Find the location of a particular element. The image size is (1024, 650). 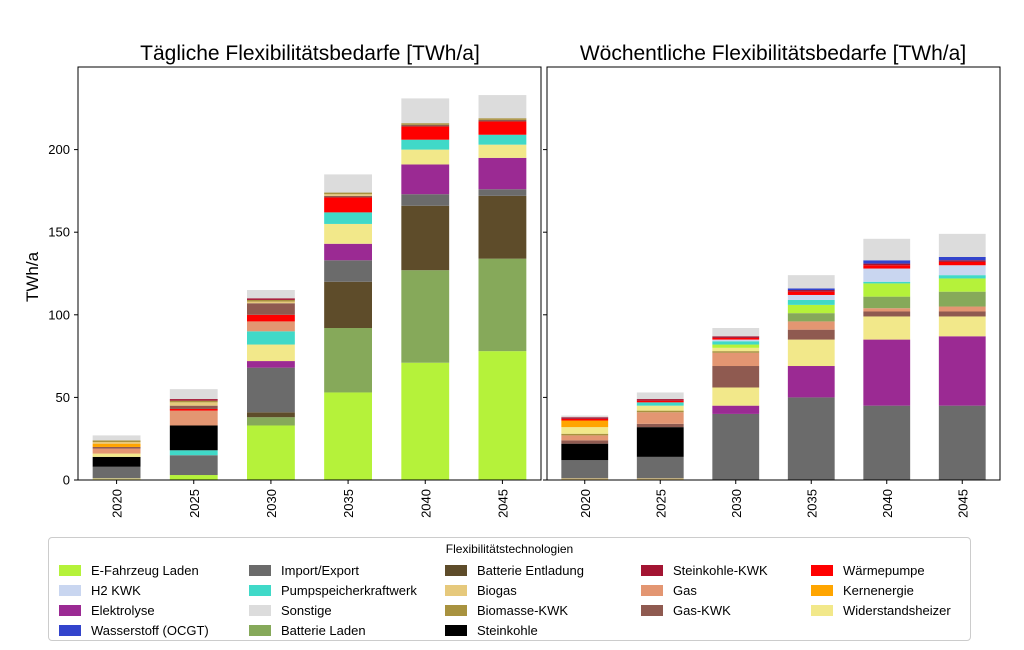

legend-item: Sonstige is located at coordinates (347, 610).